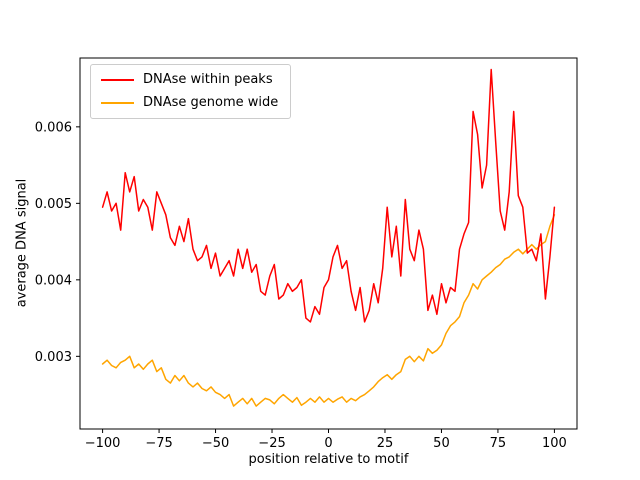 This screenshot has height=480, width=640. Describe the element at coordinates (211, 102) in the screenshot. I see `legend-label: DNAse genome wide` at that location.